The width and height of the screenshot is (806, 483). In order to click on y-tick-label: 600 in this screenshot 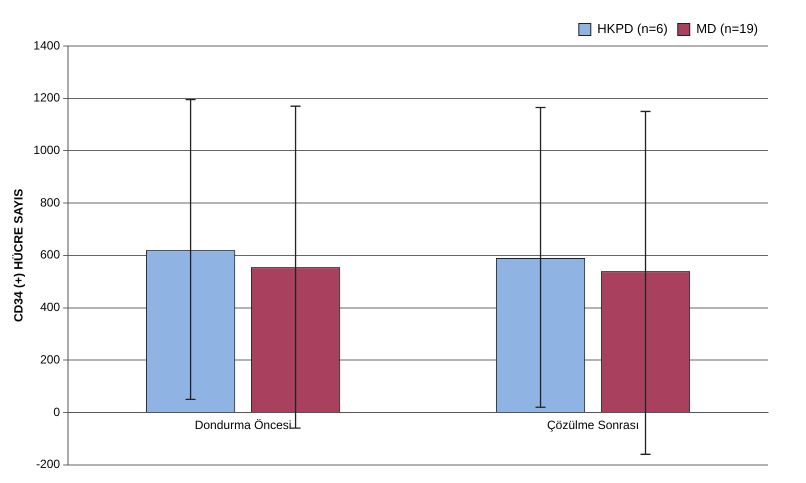, I will do `click(50, 255)`.